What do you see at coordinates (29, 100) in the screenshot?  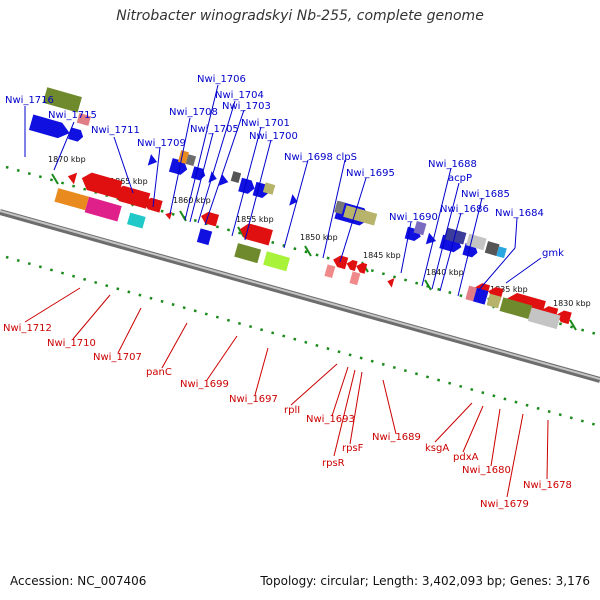 I see `gene-label: Nwi_1716` at bounding box center [29, 100].